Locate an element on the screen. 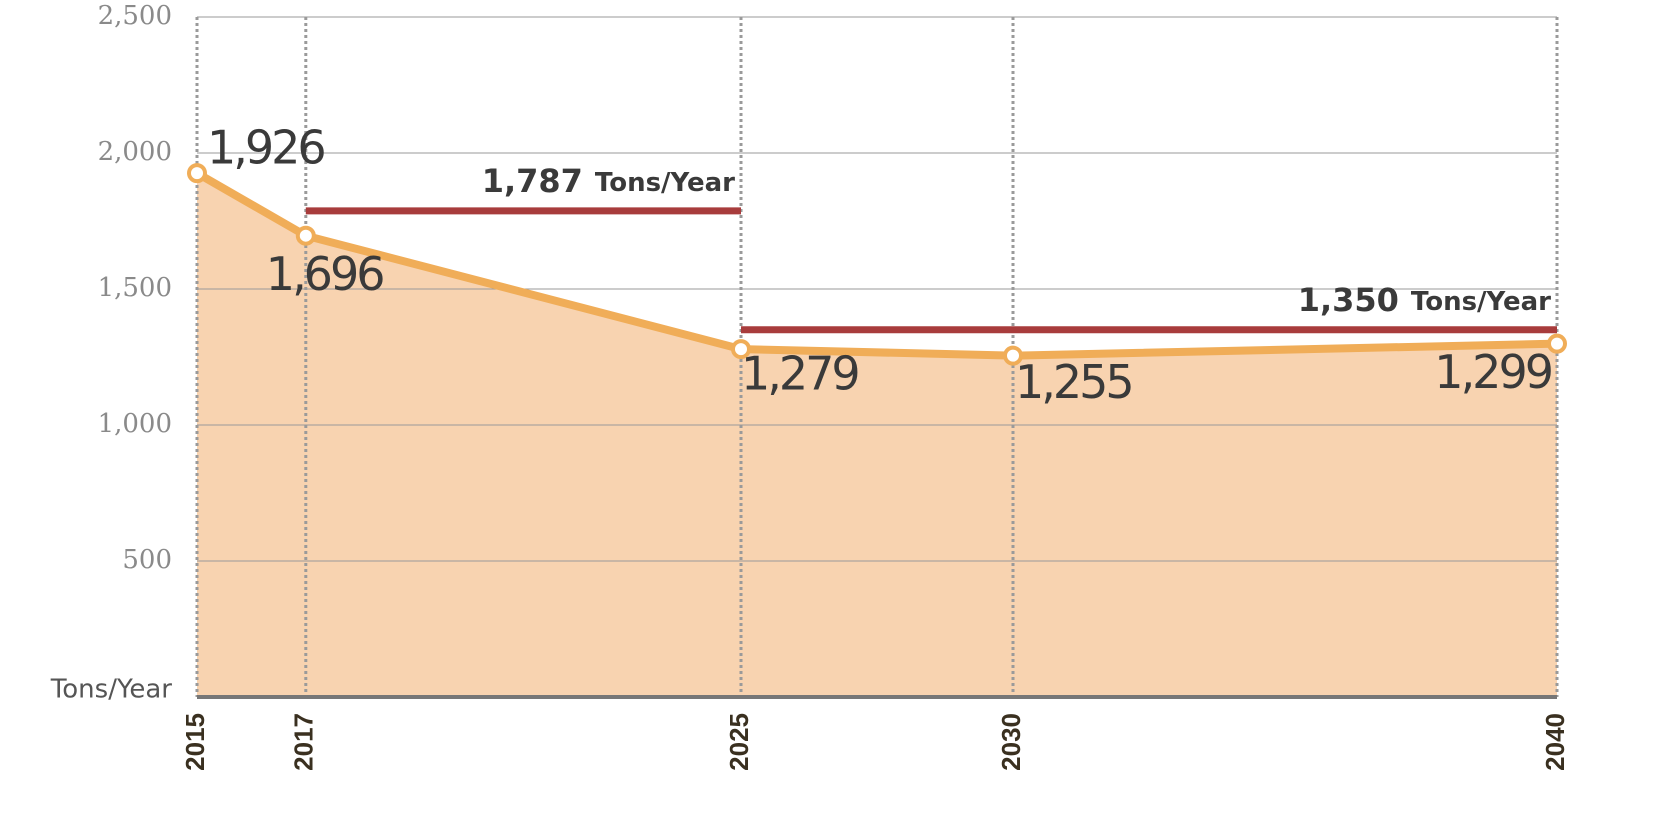  y-tick-label: 2,500 is located at coordinates (135, 16).